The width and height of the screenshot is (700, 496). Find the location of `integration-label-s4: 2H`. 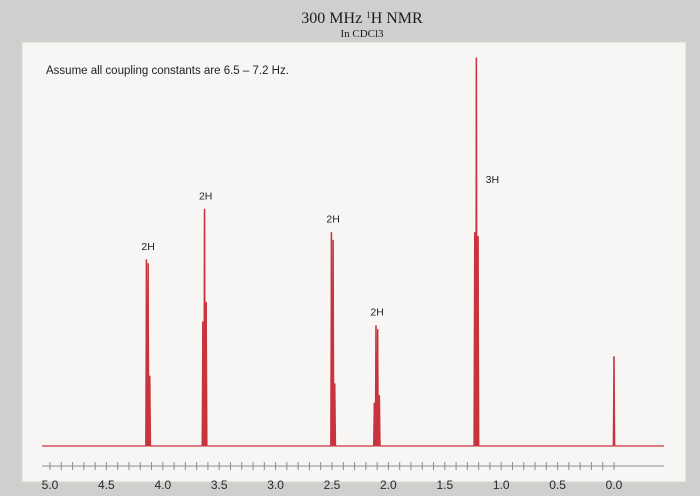

integration-label-s4: 2H is located at coordinates (376, 313).